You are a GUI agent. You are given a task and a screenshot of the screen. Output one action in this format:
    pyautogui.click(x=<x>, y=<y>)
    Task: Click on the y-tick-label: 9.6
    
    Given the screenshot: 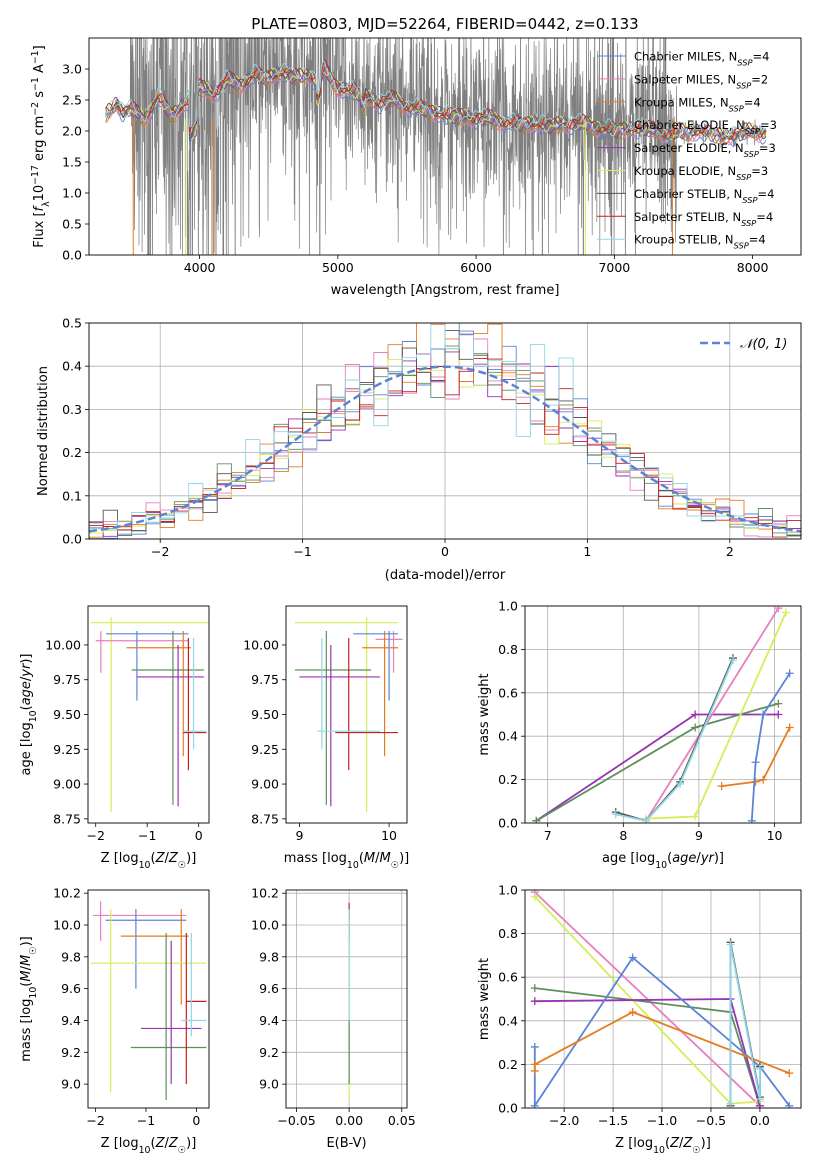 What is the action you would take?
    pyautogui.click(x=269, y=988)
    